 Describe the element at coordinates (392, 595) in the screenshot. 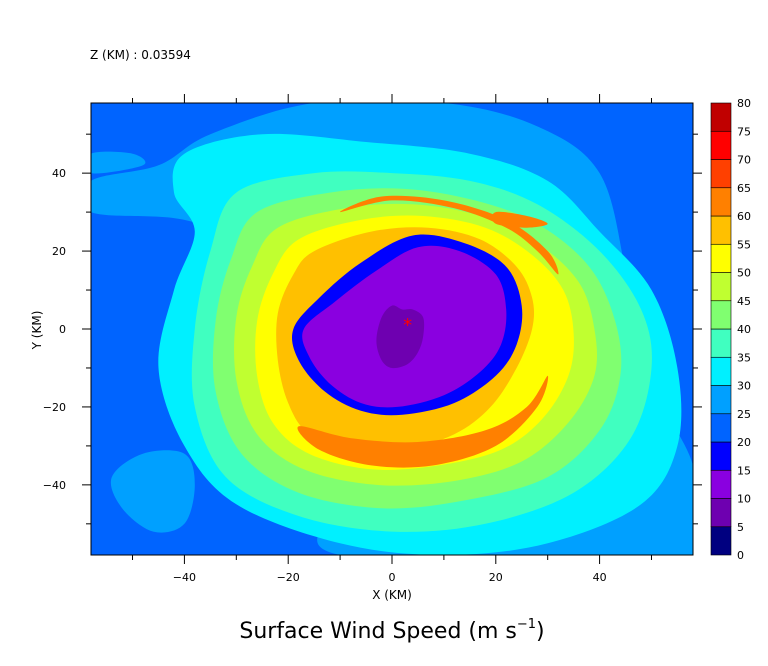

I see `x-axis-label: X (KM)` at that location.